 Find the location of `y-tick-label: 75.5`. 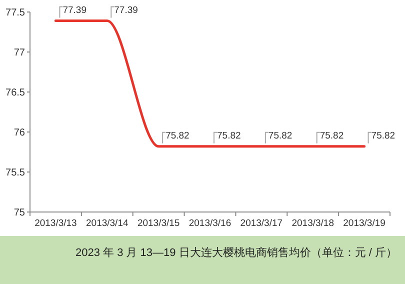

y-tick-label: 75.5 is located at coordinates (16, 173).